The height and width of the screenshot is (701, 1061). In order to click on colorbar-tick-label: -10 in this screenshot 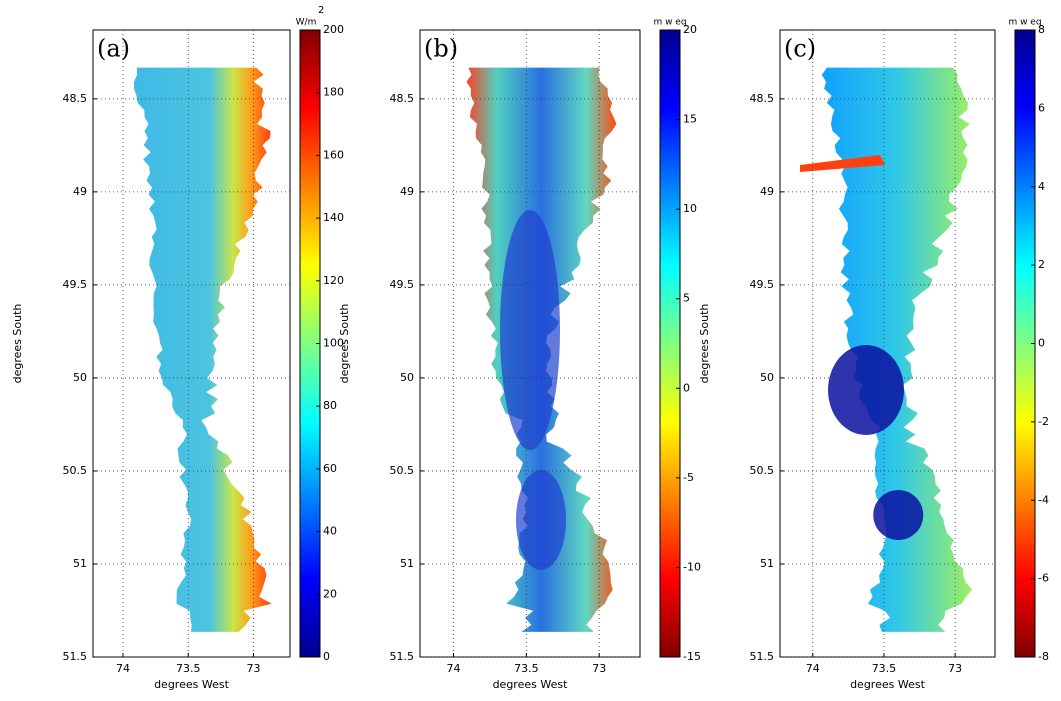, I will do `click(692, 566)`.